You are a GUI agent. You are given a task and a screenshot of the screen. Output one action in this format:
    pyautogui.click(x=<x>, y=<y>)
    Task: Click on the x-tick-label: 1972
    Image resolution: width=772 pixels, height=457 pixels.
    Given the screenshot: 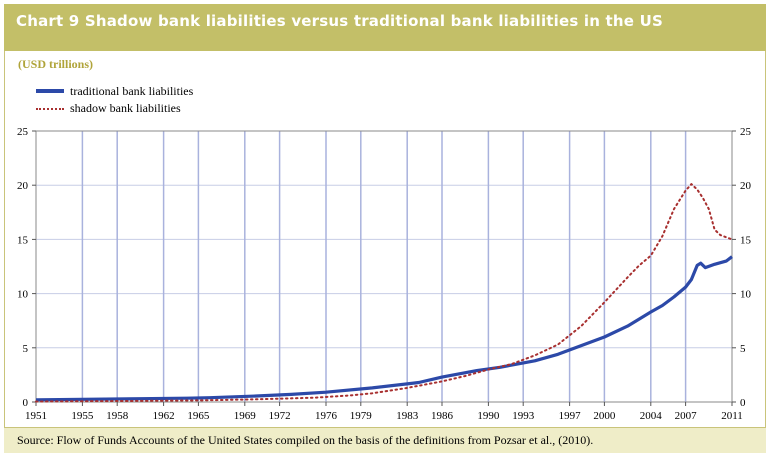 What is the action you would take?
    pyautogui.click(x=280, y=416)
    